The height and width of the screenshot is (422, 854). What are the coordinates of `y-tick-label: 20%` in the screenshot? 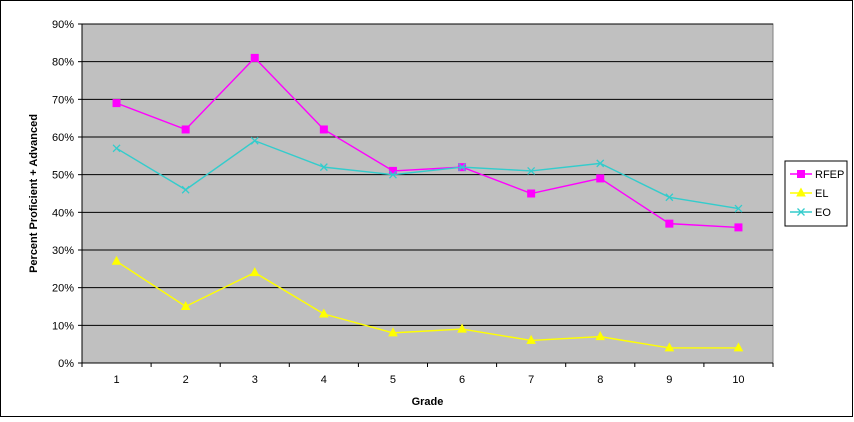 It's located at (63, 289).